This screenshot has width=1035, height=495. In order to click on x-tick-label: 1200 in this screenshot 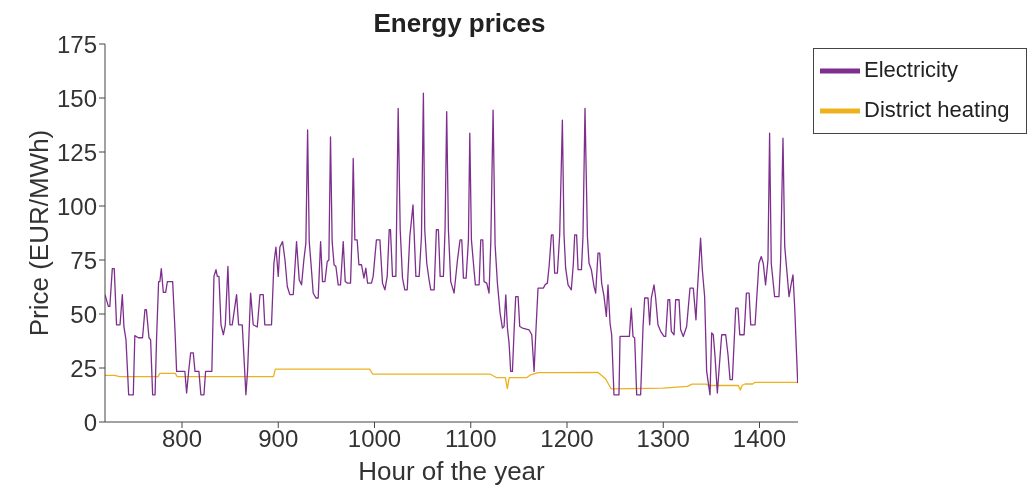, I will do `click(567, 439)`.